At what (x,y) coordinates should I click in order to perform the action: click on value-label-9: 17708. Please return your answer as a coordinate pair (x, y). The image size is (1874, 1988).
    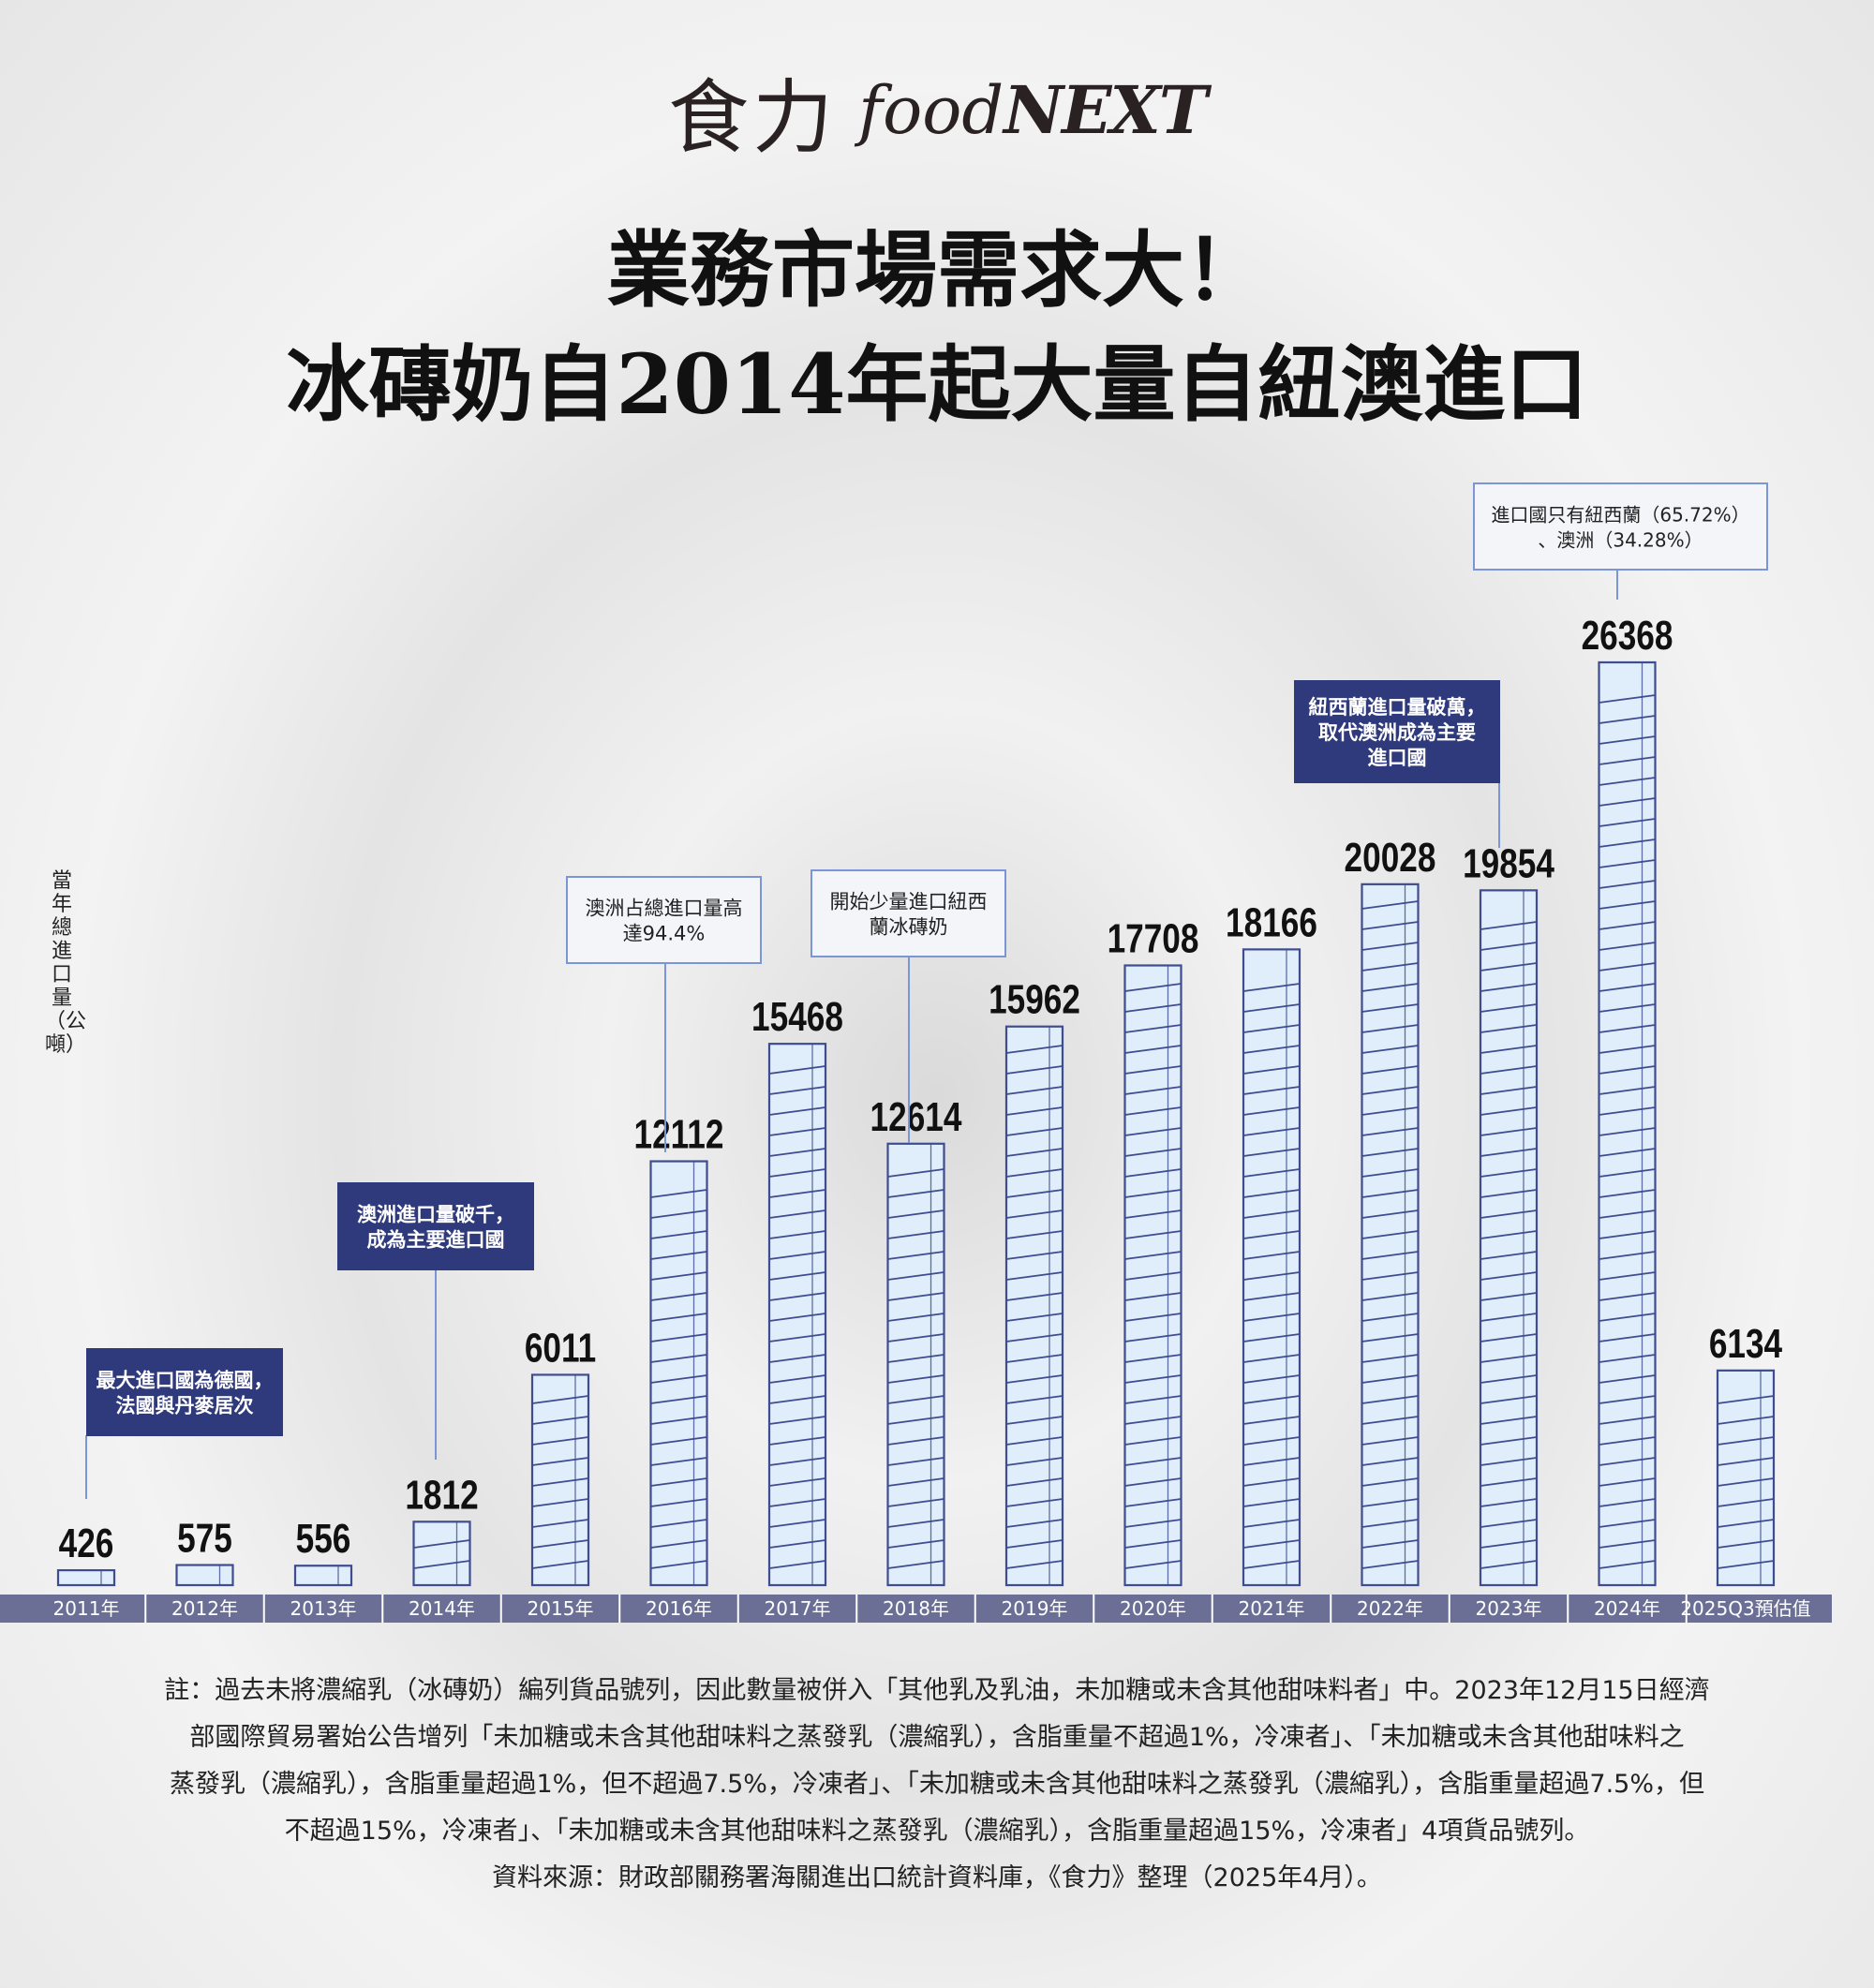
    Looking at the image, I should click on (1153, 939).